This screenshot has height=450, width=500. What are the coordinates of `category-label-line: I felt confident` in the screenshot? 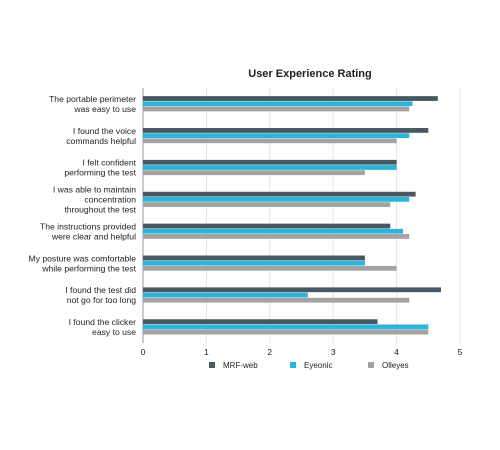 It's located at (109, 163).